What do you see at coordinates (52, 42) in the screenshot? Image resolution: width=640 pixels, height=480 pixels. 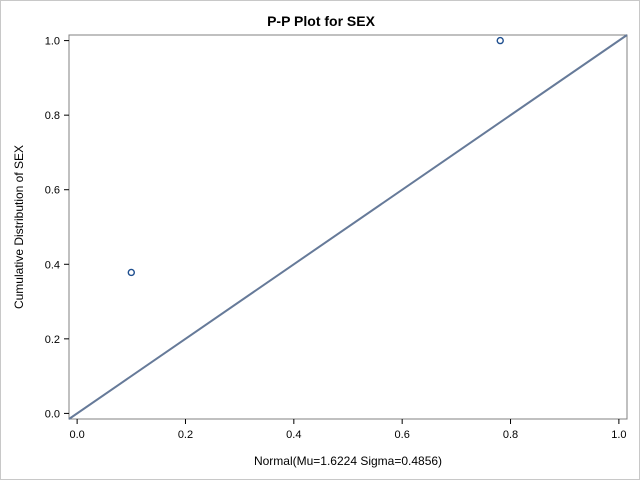 I see `y-tick-label: 1.0` at bounding box center [52, 42].